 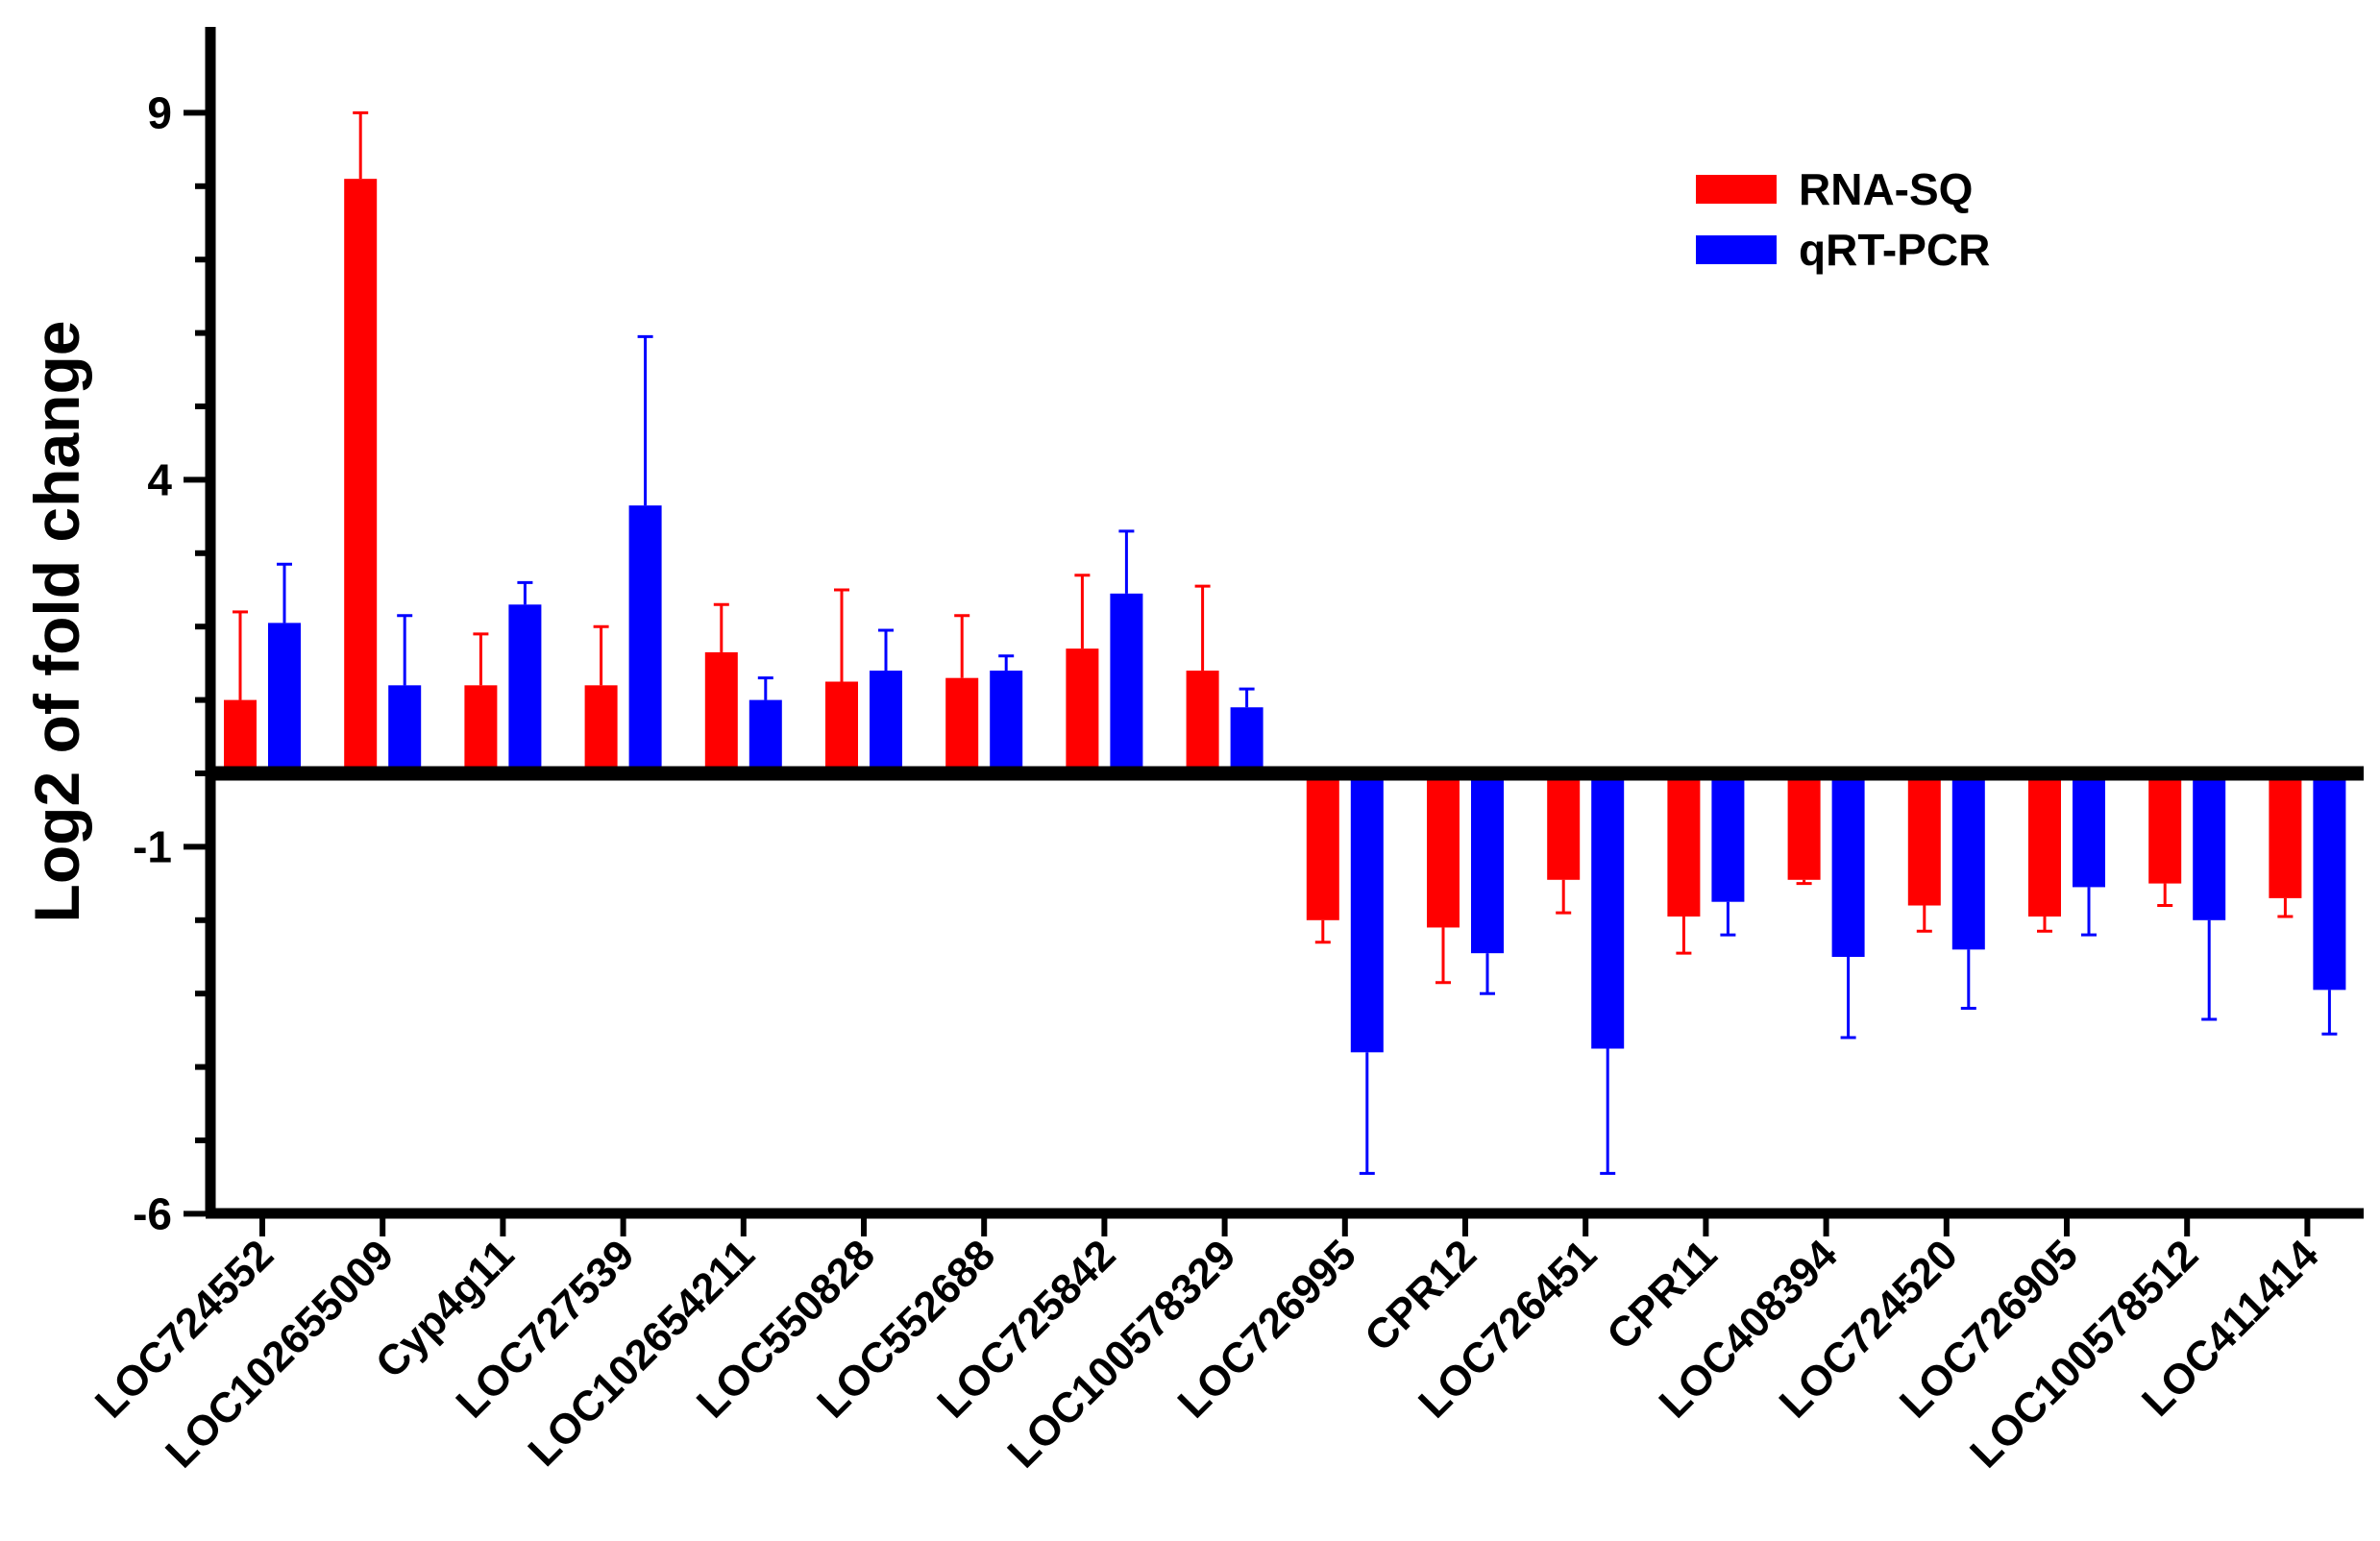 I want to click on legend-label-qrt-pcr: qRT-PCR, so click(x=1895, y=250).